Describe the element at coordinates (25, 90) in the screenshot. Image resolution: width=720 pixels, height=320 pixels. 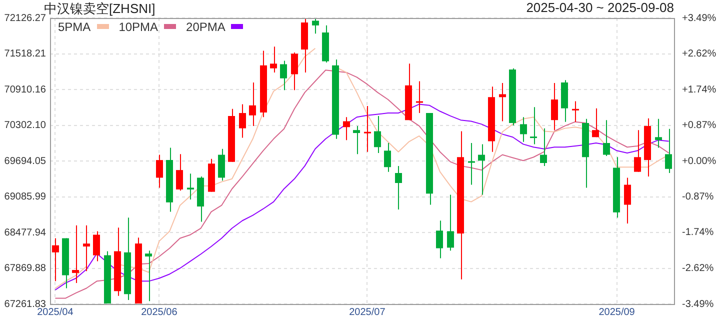
I see `y-tick-label: 70910.16` at that location.